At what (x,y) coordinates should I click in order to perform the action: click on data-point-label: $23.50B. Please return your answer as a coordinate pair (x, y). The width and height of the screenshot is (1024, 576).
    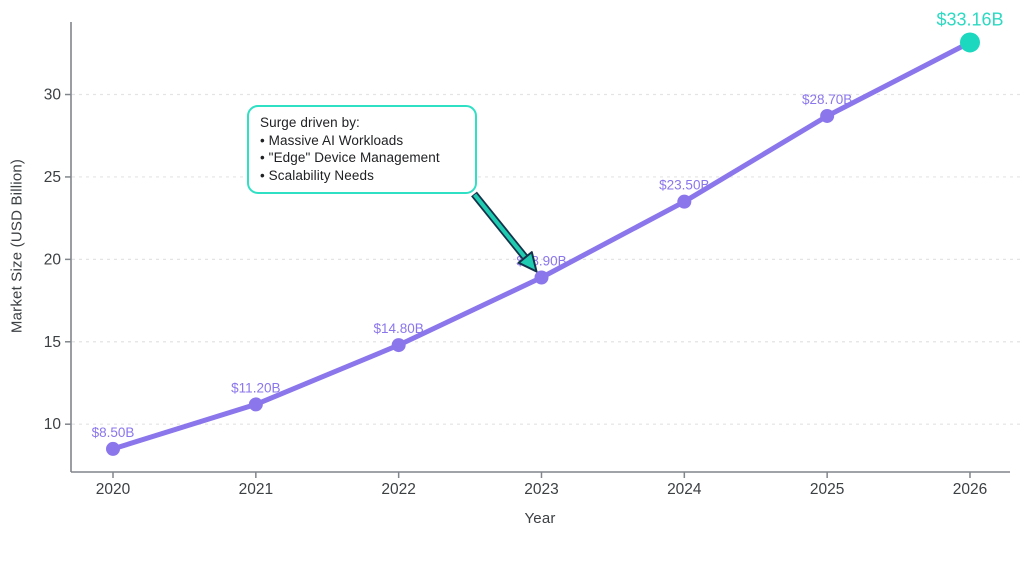
    Looking at the image, I should click on (684, 185).